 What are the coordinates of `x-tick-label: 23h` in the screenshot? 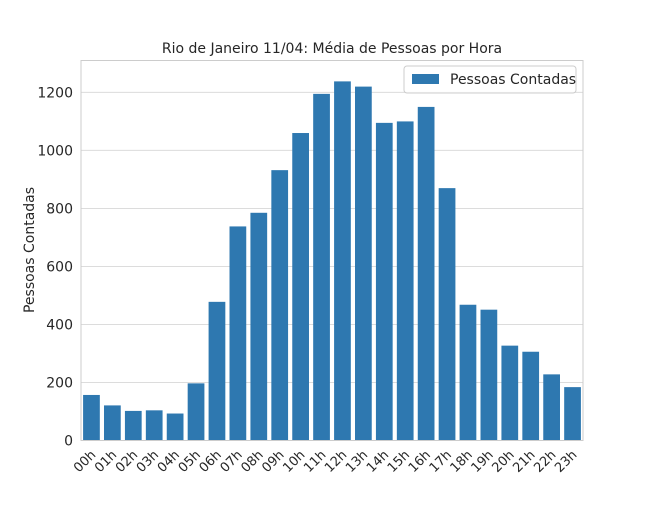 It's located at (566, 462).